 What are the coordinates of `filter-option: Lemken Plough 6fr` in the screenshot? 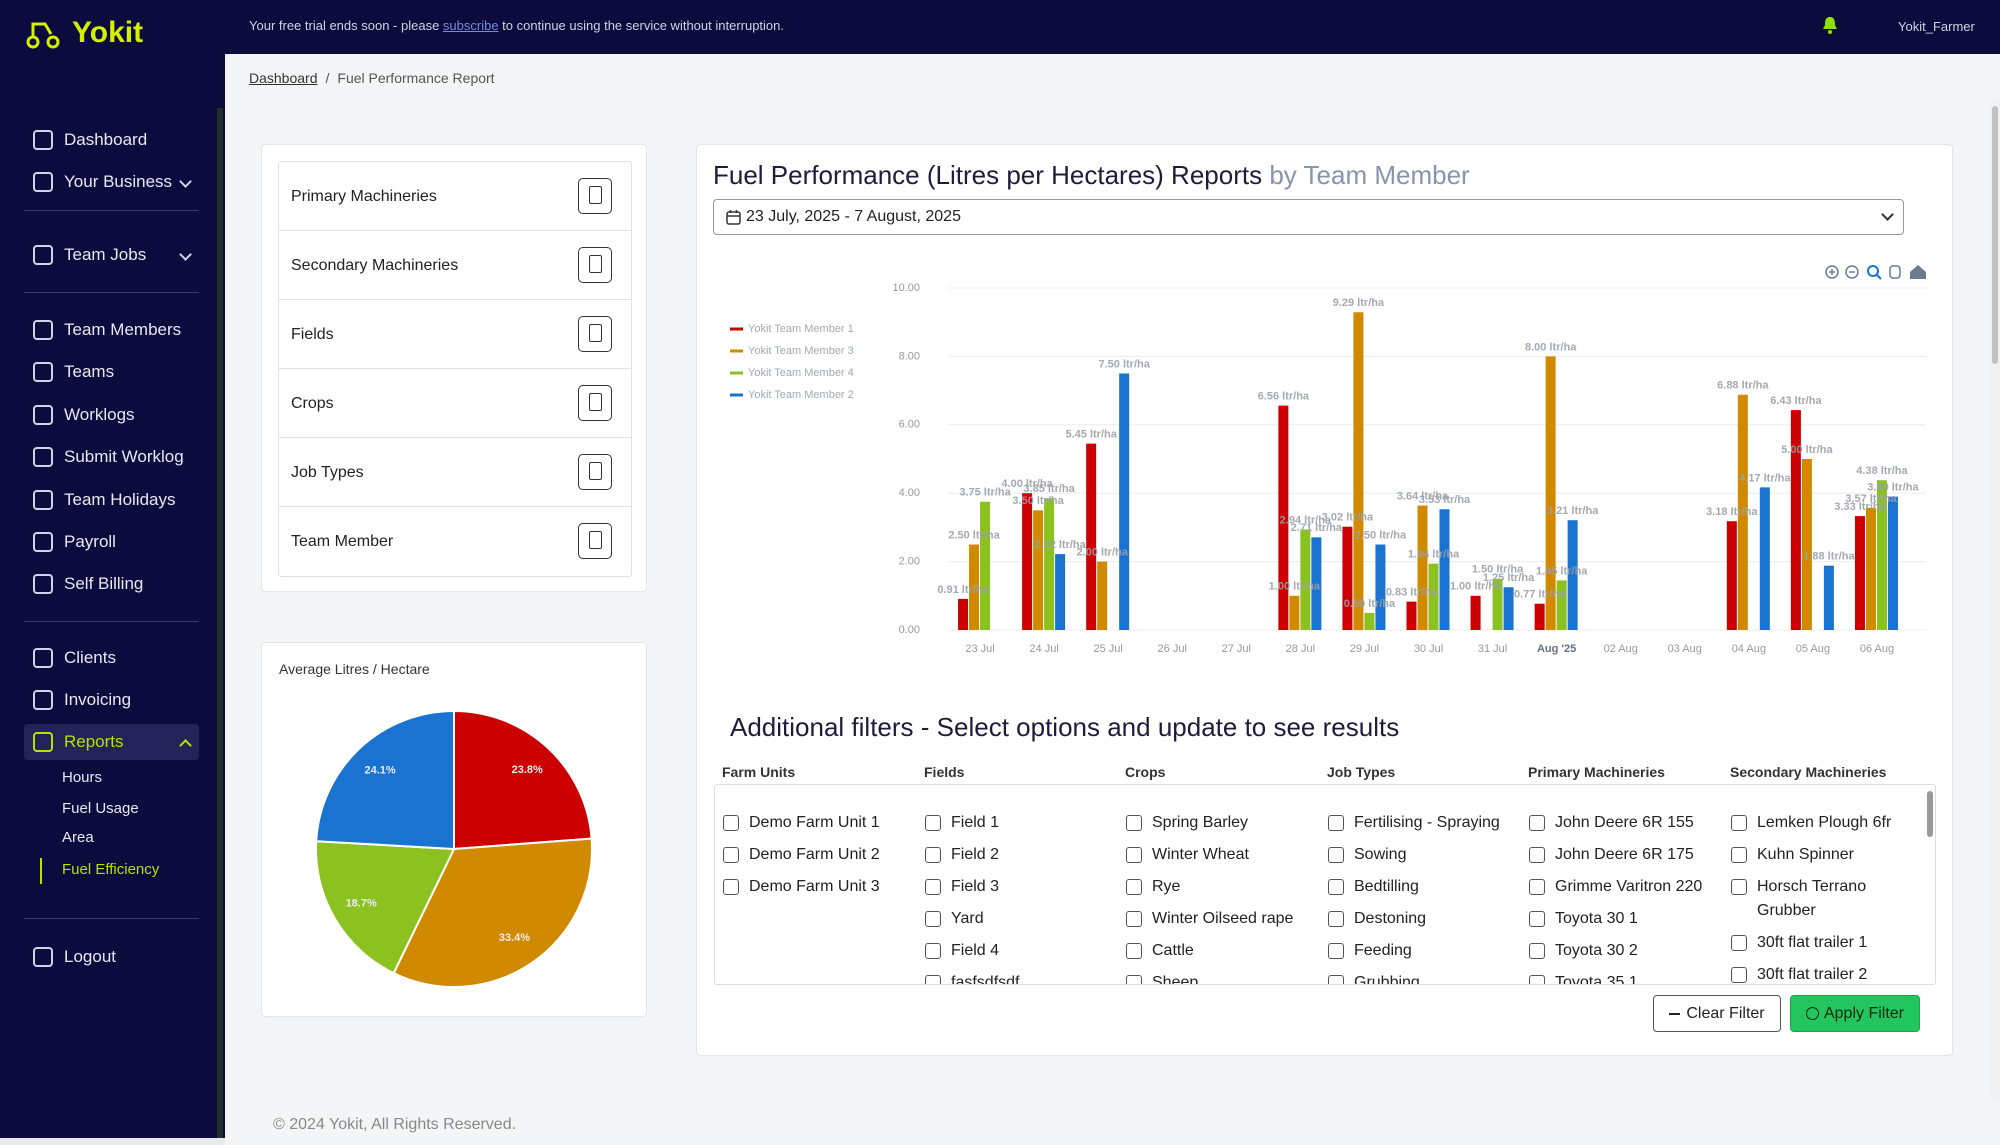 It's located at (1828, 823).